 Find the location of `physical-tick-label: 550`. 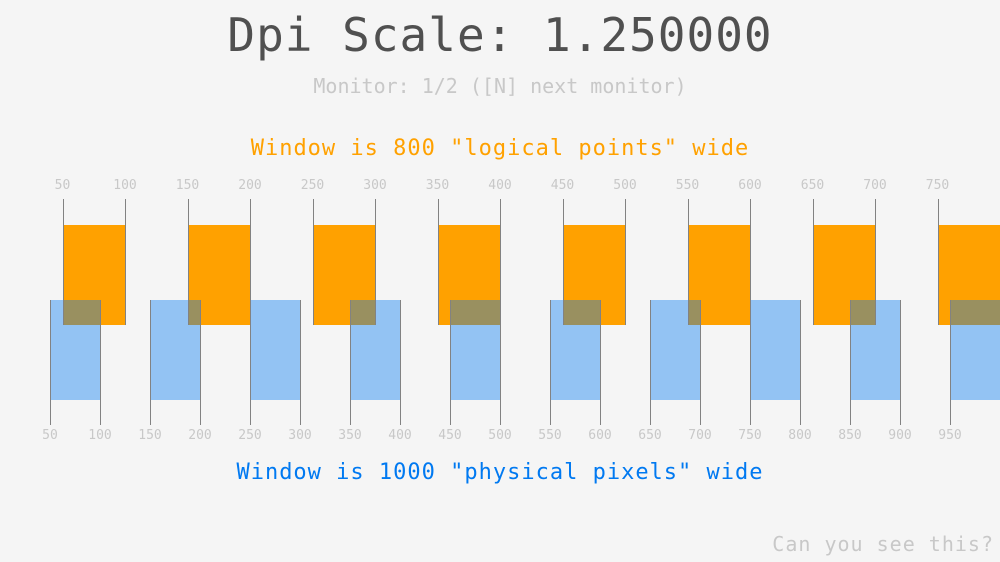

physical-tick-label: 550 is located at coordinates (550, 435).